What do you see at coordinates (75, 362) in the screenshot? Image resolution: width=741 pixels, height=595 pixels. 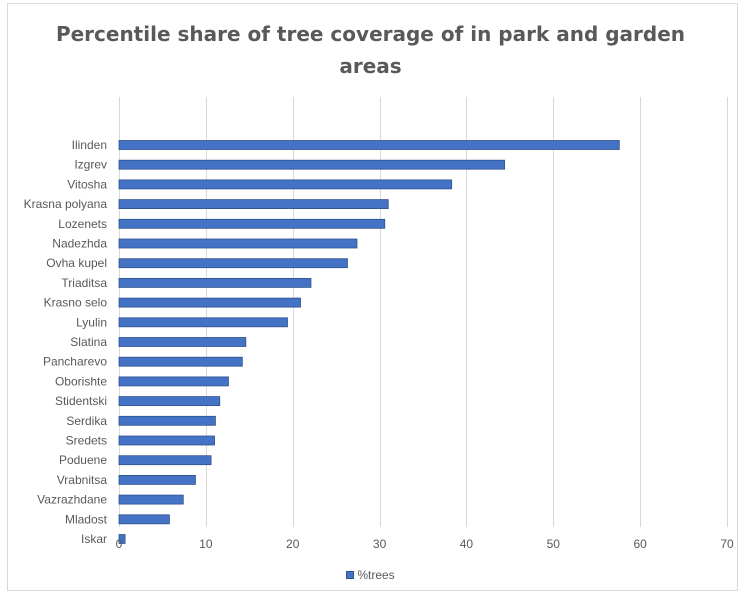 I see `category-label: Pancharevo` at bounding box center [75, 362].